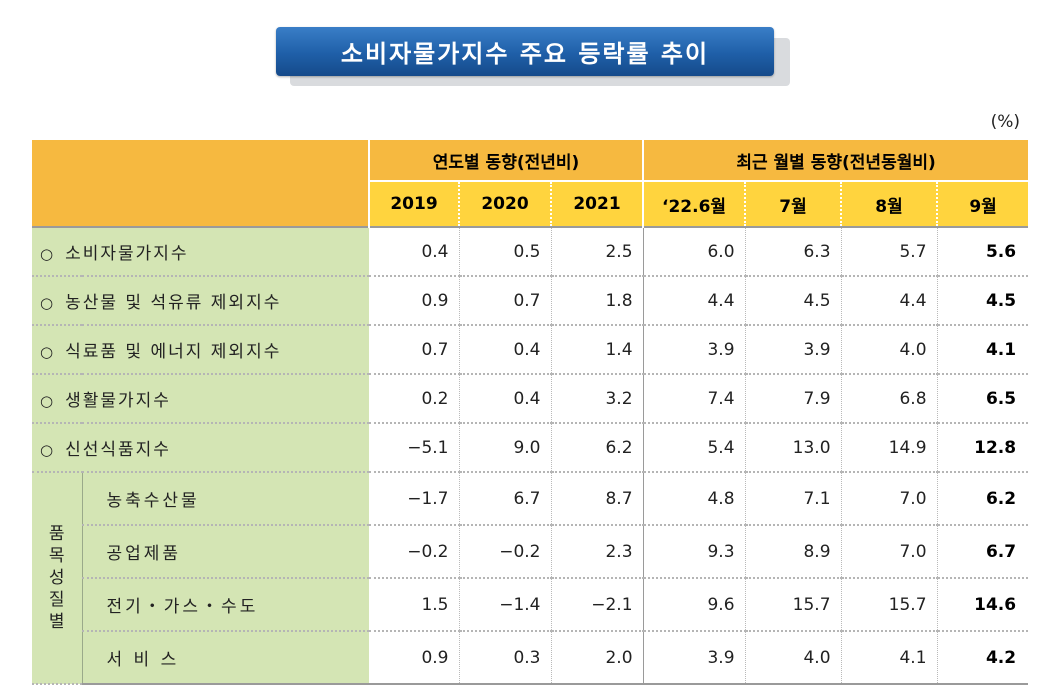 This screenshot has height=685, width=1048. Describe the element at coordinates (127, 254) in the screenshot. I see `row-label-text: 소비자물가지수` at that location.